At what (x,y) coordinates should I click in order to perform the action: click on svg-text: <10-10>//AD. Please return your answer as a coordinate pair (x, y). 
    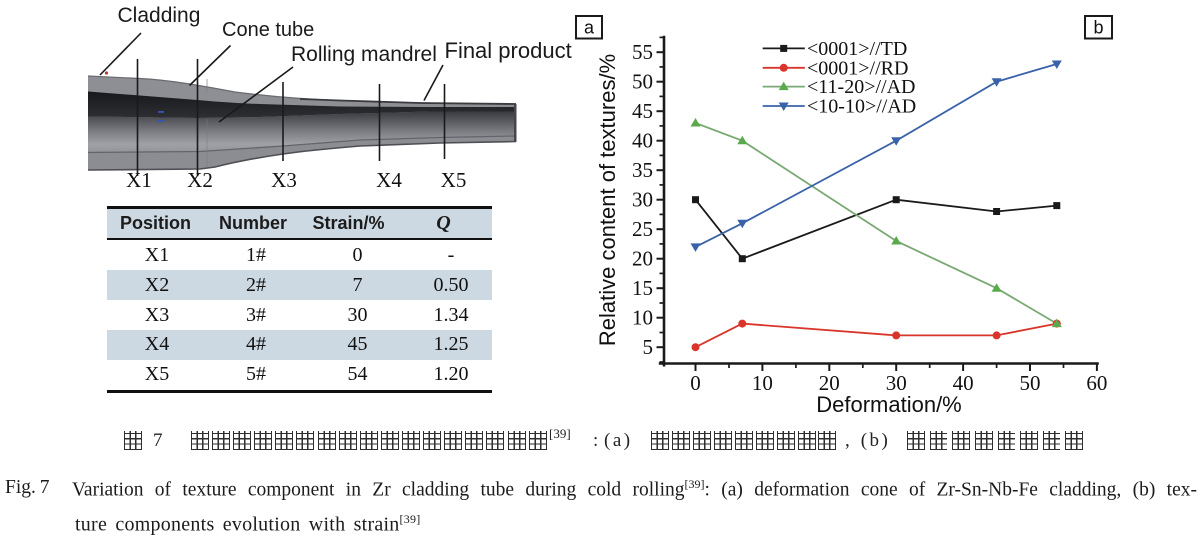
    Looking at the image, I should click on (861, 107).